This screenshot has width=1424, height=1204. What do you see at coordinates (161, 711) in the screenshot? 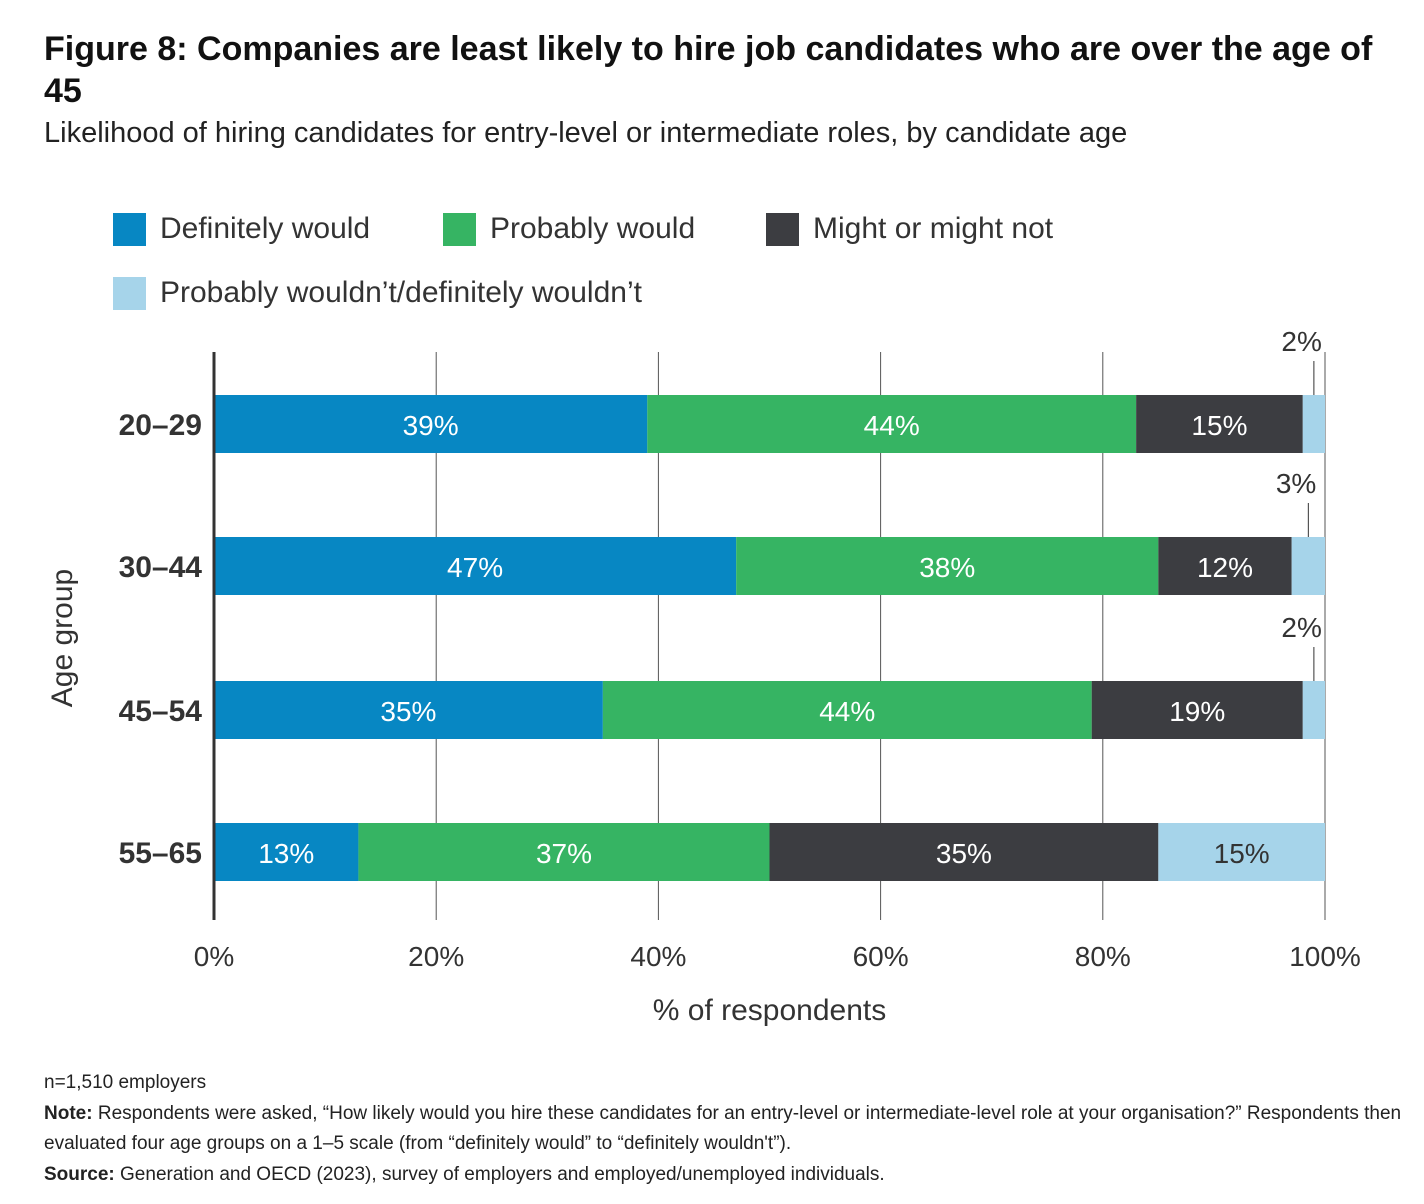
I see `y-tick-label: 45–54` at bounding box center [161, 711].